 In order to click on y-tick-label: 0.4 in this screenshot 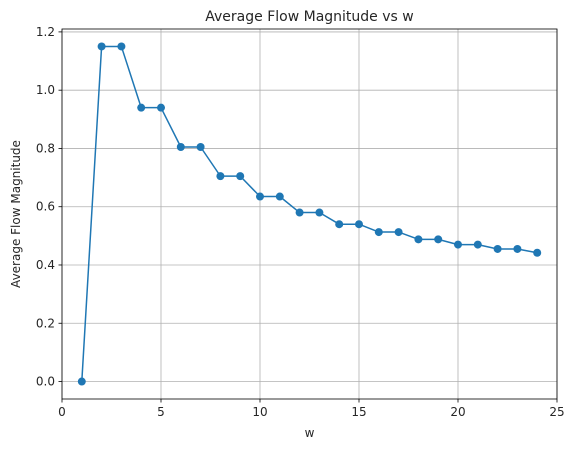, I will do `click(45, 265)`.